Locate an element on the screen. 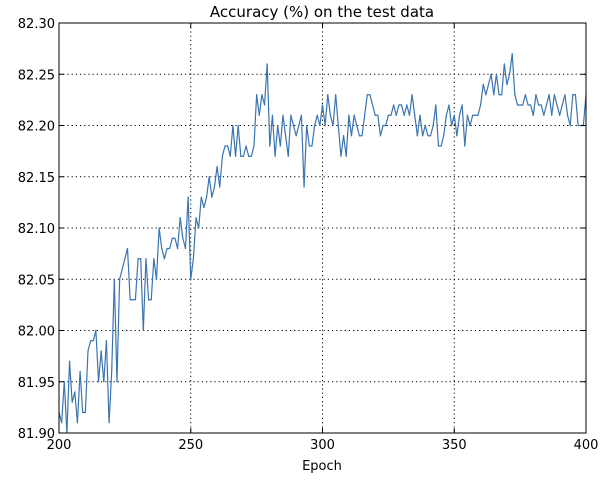 The image size is (613, 482). chart-title: Accuracy (%) on the test data is located at coordinates (322, 12).